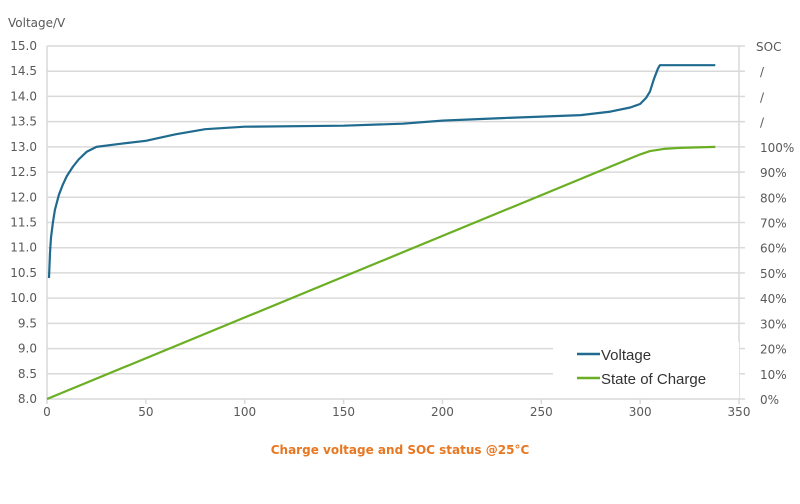 The image size is (800, 504). I want to click on y2-tick-label: 40%, so click(773, 299).